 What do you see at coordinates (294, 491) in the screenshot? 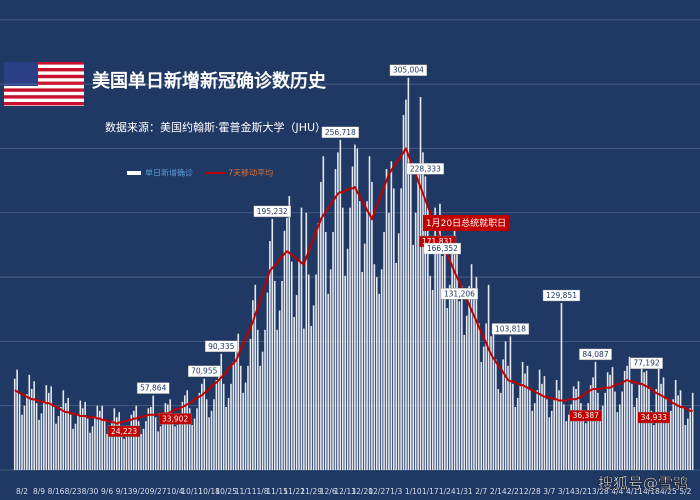
I see `x-tick-label: 11/22` at bounding box center [294, 491].